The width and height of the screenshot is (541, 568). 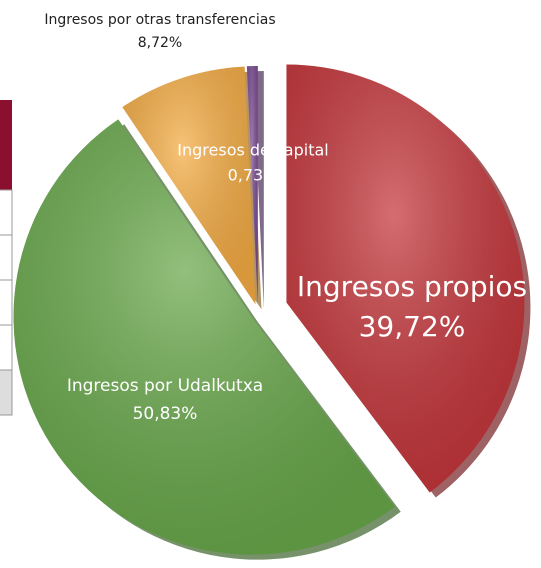 I want to click on slice-value-label: 50,83%, so click(x=165, y=414).